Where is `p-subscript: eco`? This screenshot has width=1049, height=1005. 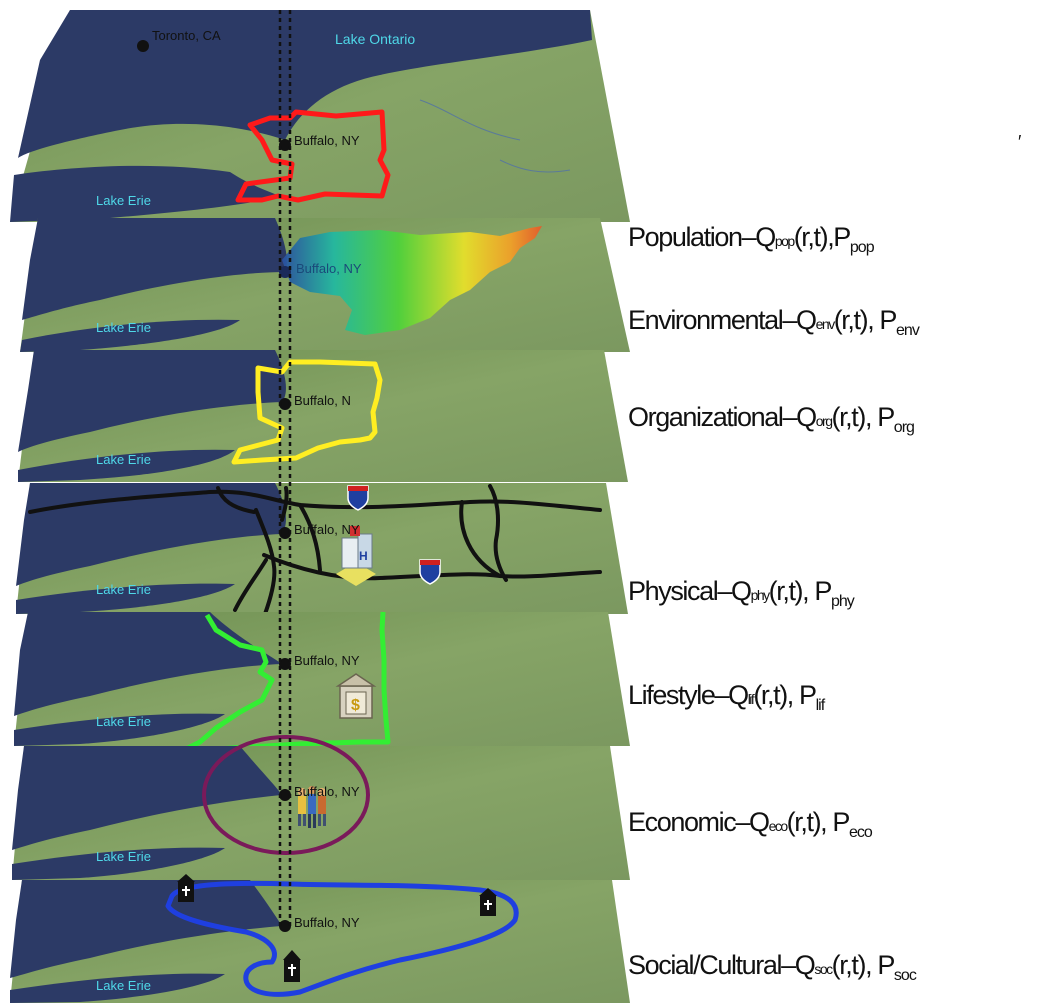 p-subscript: eco is located at coordinates (860, 832).